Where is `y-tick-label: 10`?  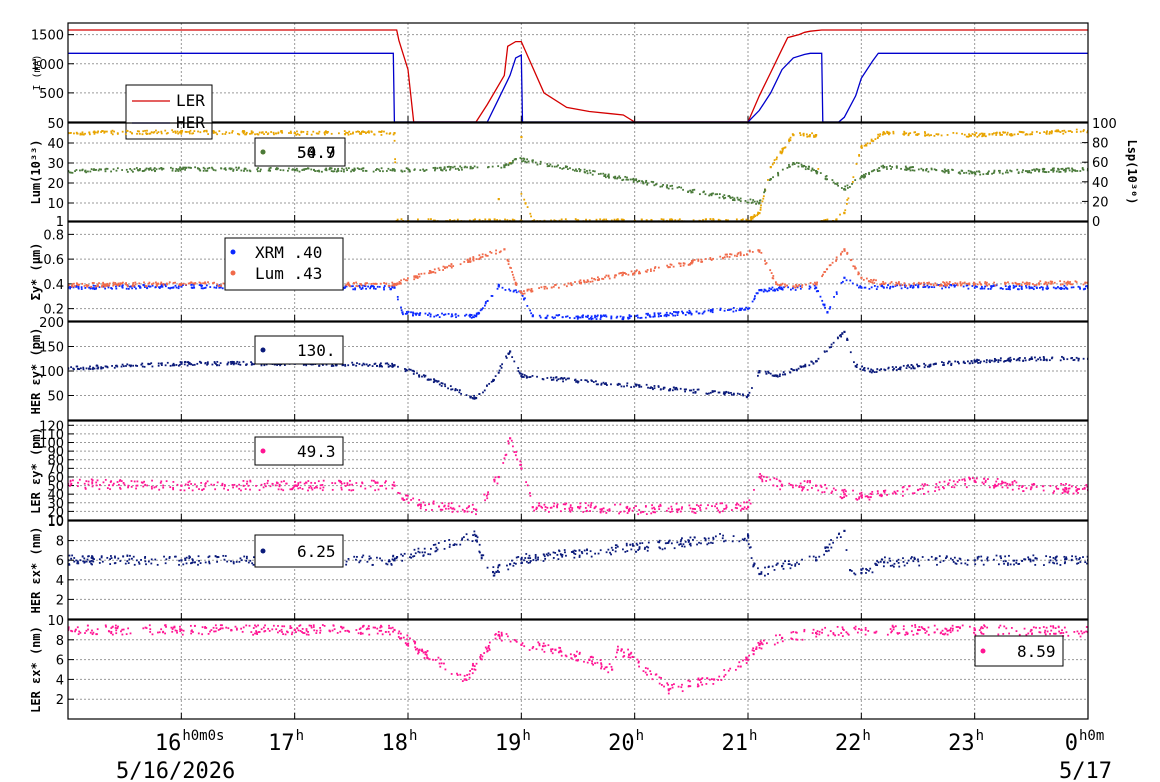 y-tick-label: 10 is located at coordinates (55, 521).